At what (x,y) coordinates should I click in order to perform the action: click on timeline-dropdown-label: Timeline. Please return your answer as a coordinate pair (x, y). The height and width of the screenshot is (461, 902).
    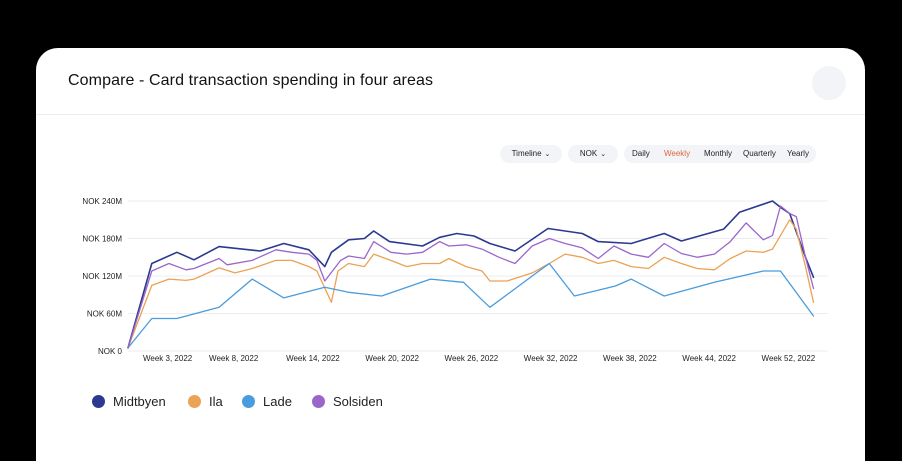
    Looking at the image, I should click on (526, 153).